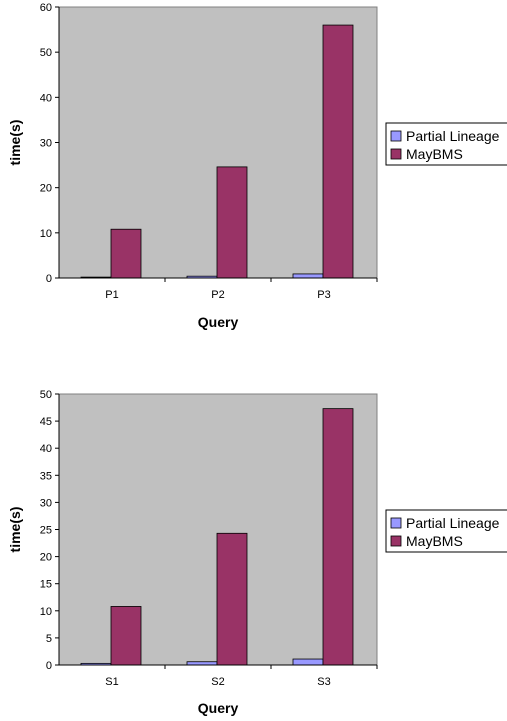 Image resolution: width=507 pixels, height=721 pixels. What do you see at coordinates (46, 8) in the screenshot?
I see `y-tick-label: 60` at bounding box center [46, 8].